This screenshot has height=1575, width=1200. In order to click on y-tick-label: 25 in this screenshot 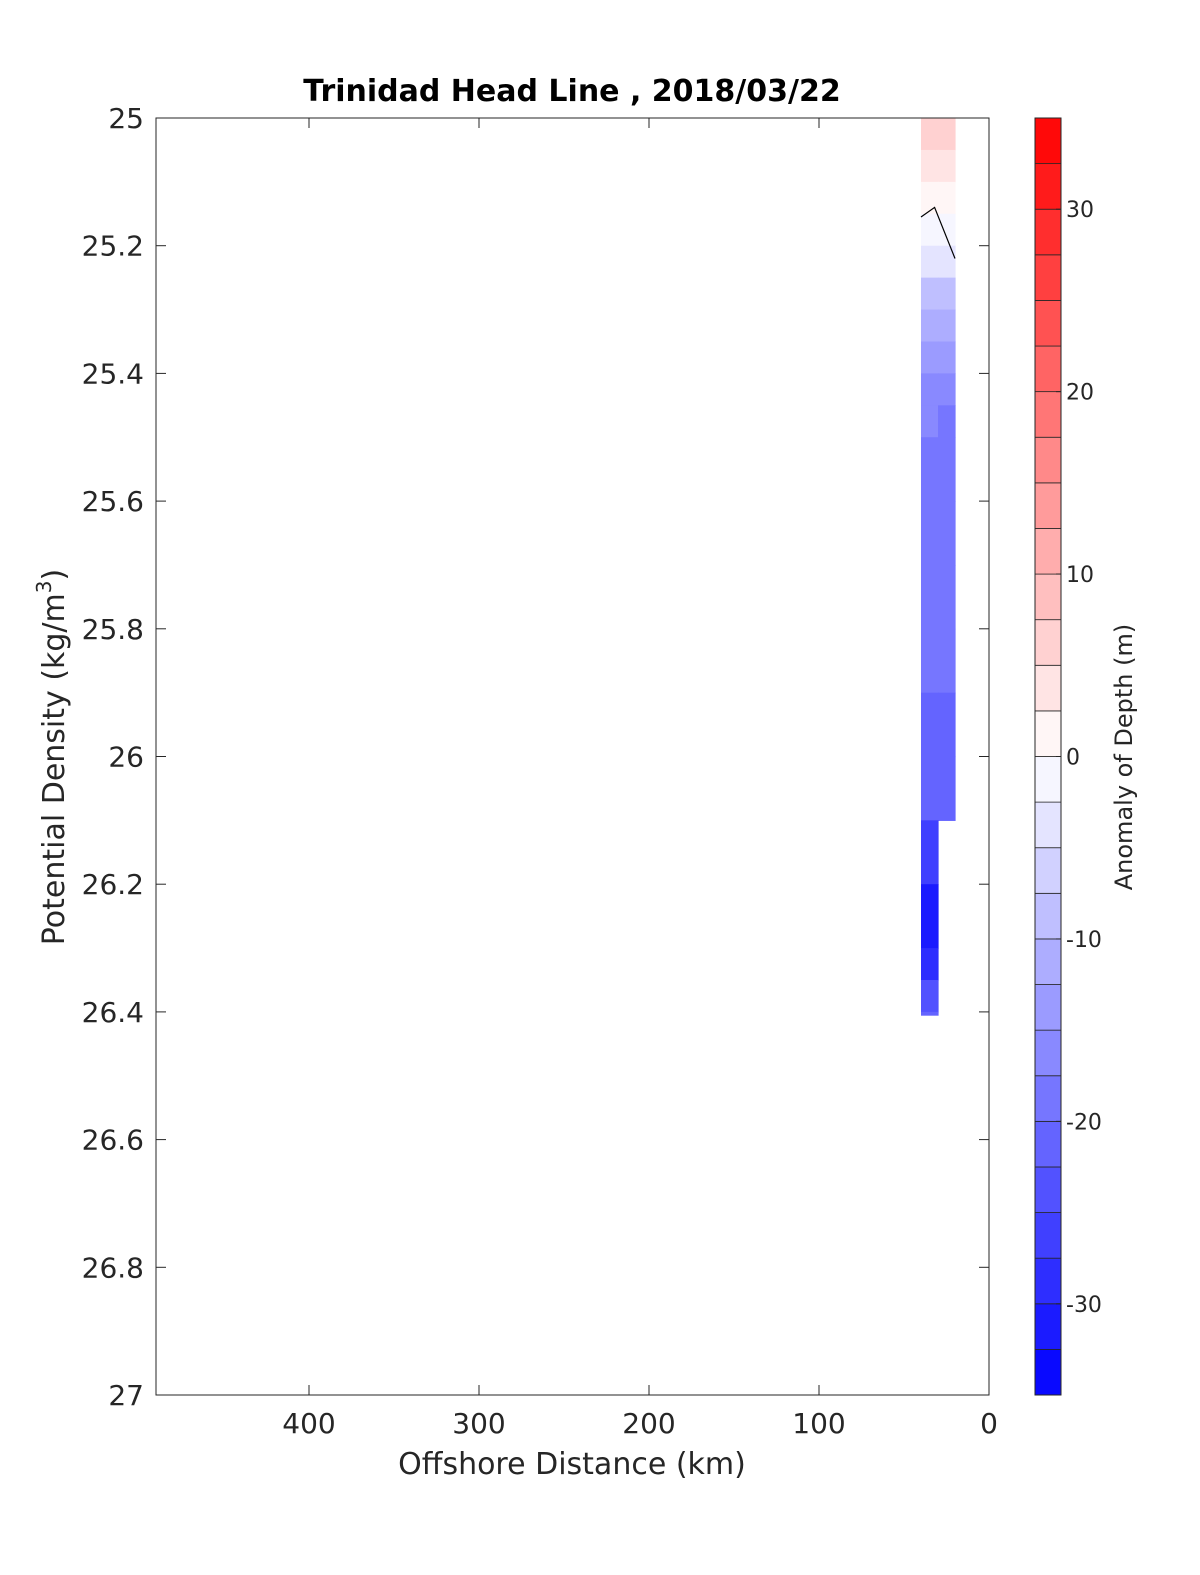, I will do `click(126, 118)`.